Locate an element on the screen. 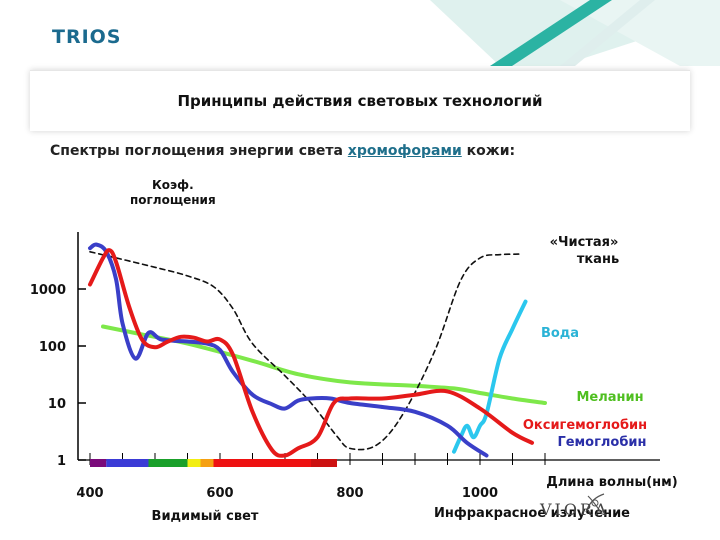  y-axis-label-line1: Коэф. is located at coordinates (173, 185).